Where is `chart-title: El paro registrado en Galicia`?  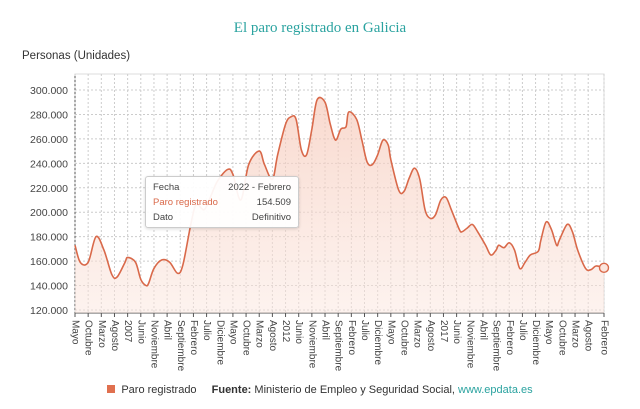 chart-title: El paro registrado en Galicia is located at coordinates (320, 28).